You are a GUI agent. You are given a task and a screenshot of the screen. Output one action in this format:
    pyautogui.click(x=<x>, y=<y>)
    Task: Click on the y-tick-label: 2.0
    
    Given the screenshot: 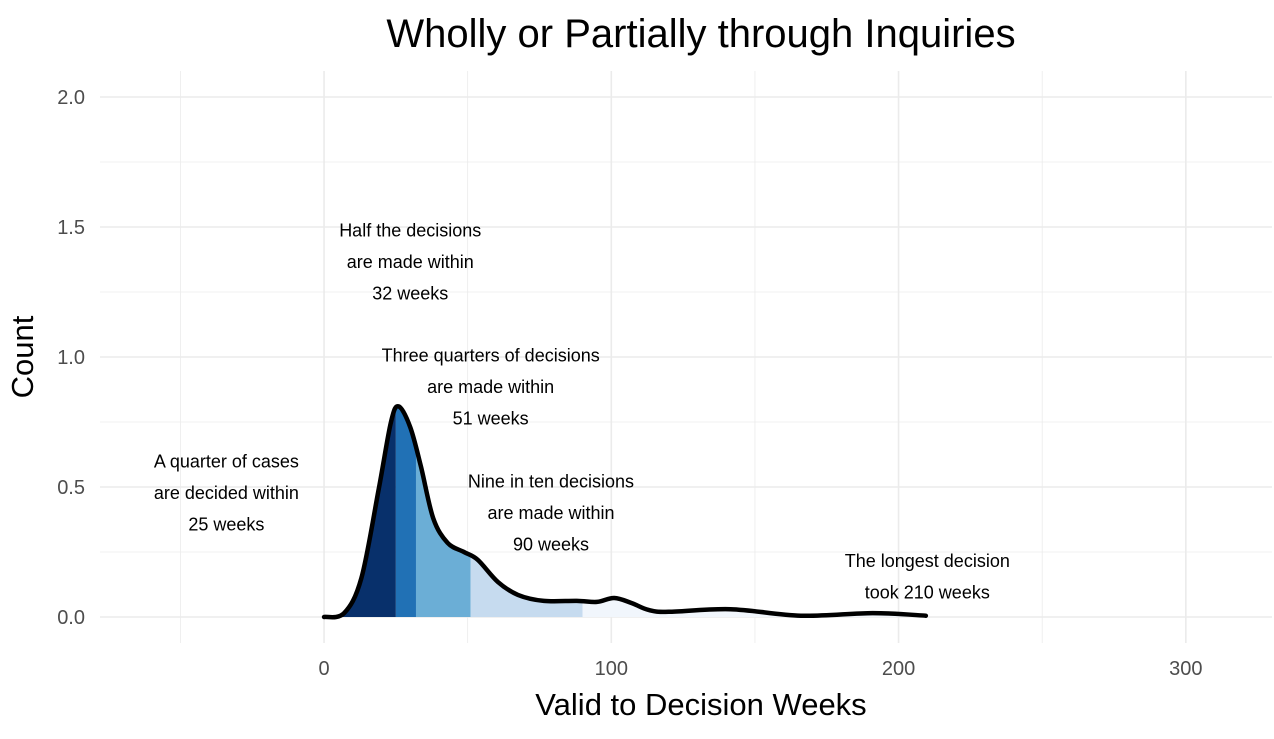 What is the action you would take?
    pyautogui.click(x=71, y=98)
    